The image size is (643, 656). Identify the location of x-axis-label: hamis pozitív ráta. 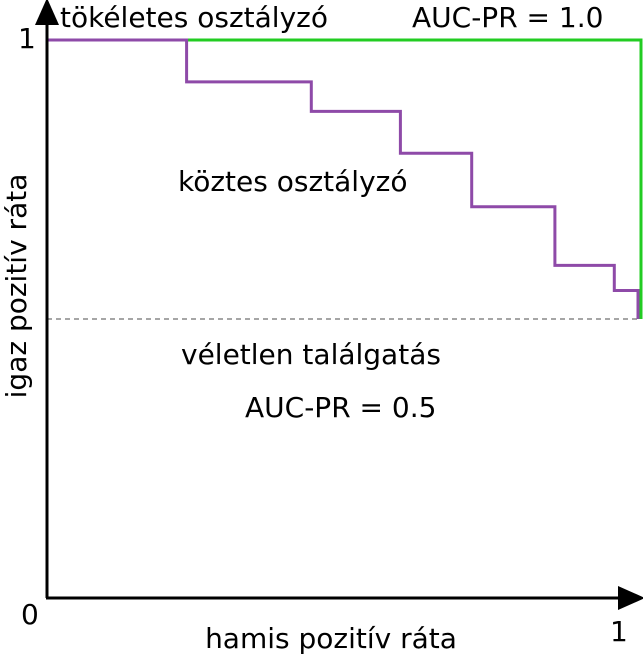
(331, 638).